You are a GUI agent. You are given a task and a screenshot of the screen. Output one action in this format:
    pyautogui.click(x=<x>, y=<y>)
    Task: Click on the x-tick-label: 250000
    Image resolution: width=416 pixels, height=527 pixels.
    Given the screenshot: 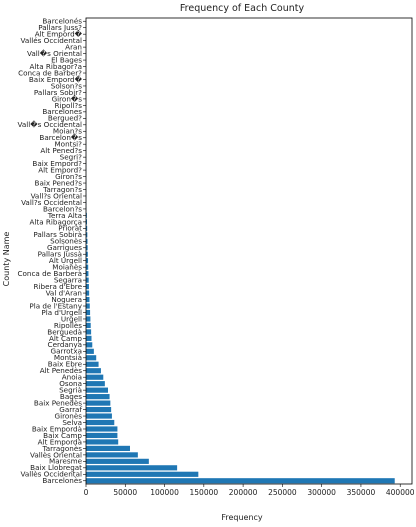 What is the action you would take?
    pyautogui.click(x=282, y=492)
    